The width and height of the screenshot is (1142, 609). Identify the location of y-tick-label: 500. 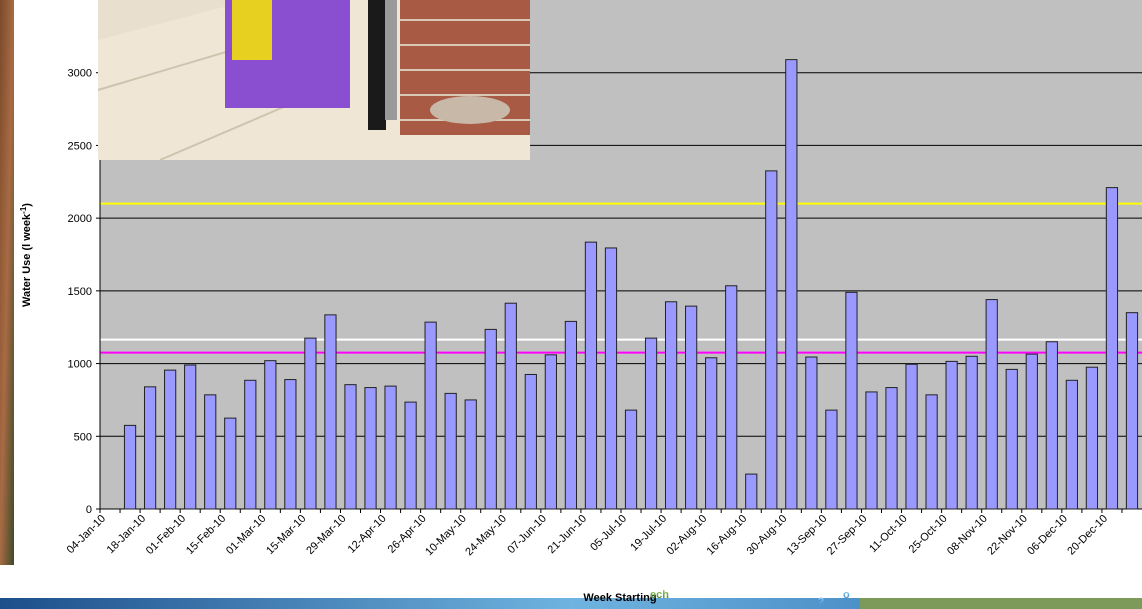
(83, 437).